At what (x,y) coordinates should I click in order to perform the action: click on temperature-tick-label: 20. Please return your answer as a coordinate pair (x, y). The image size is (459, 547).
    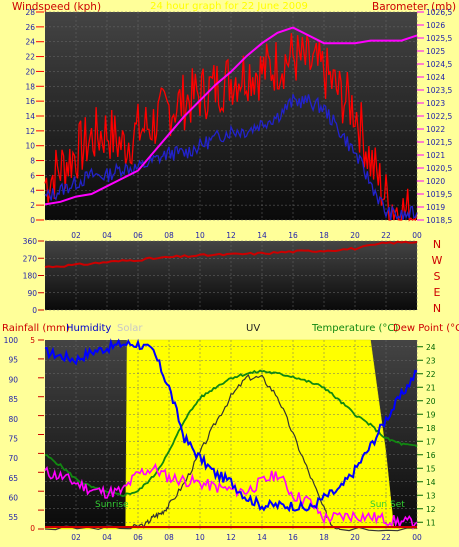
    Looking at the image, I should click on (431, 401).